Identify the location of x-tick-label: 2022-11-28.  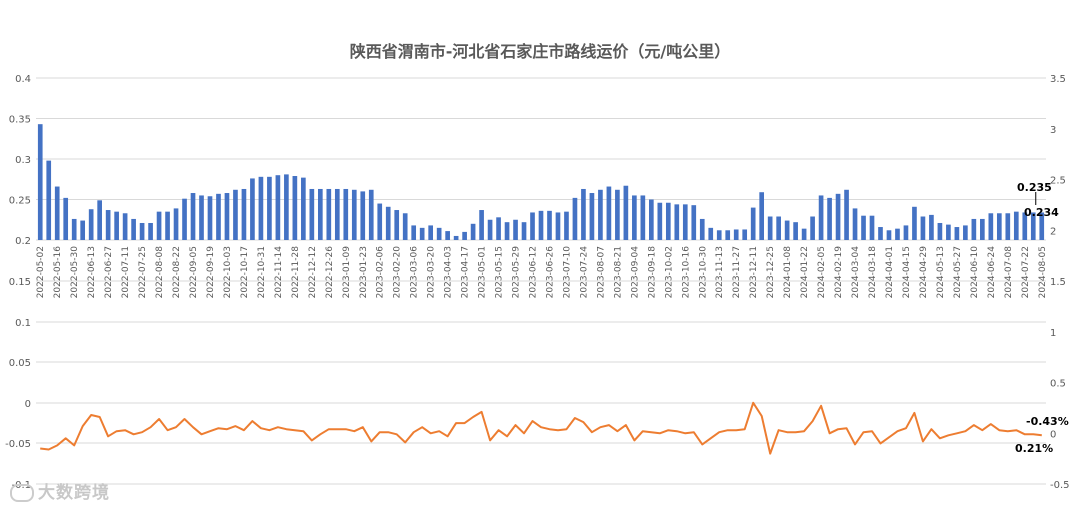
(296, 272).